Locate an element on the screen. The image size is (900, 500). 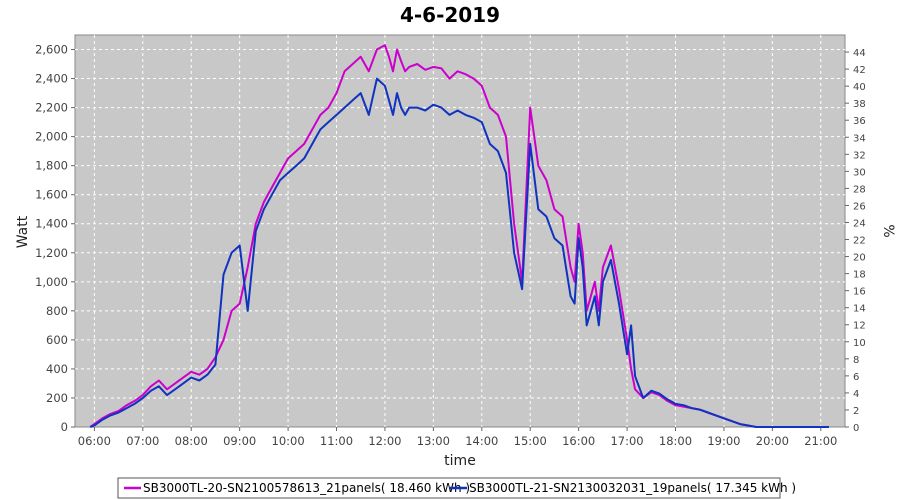
y-axis-label: Watt is located at coordinates (23, 231).